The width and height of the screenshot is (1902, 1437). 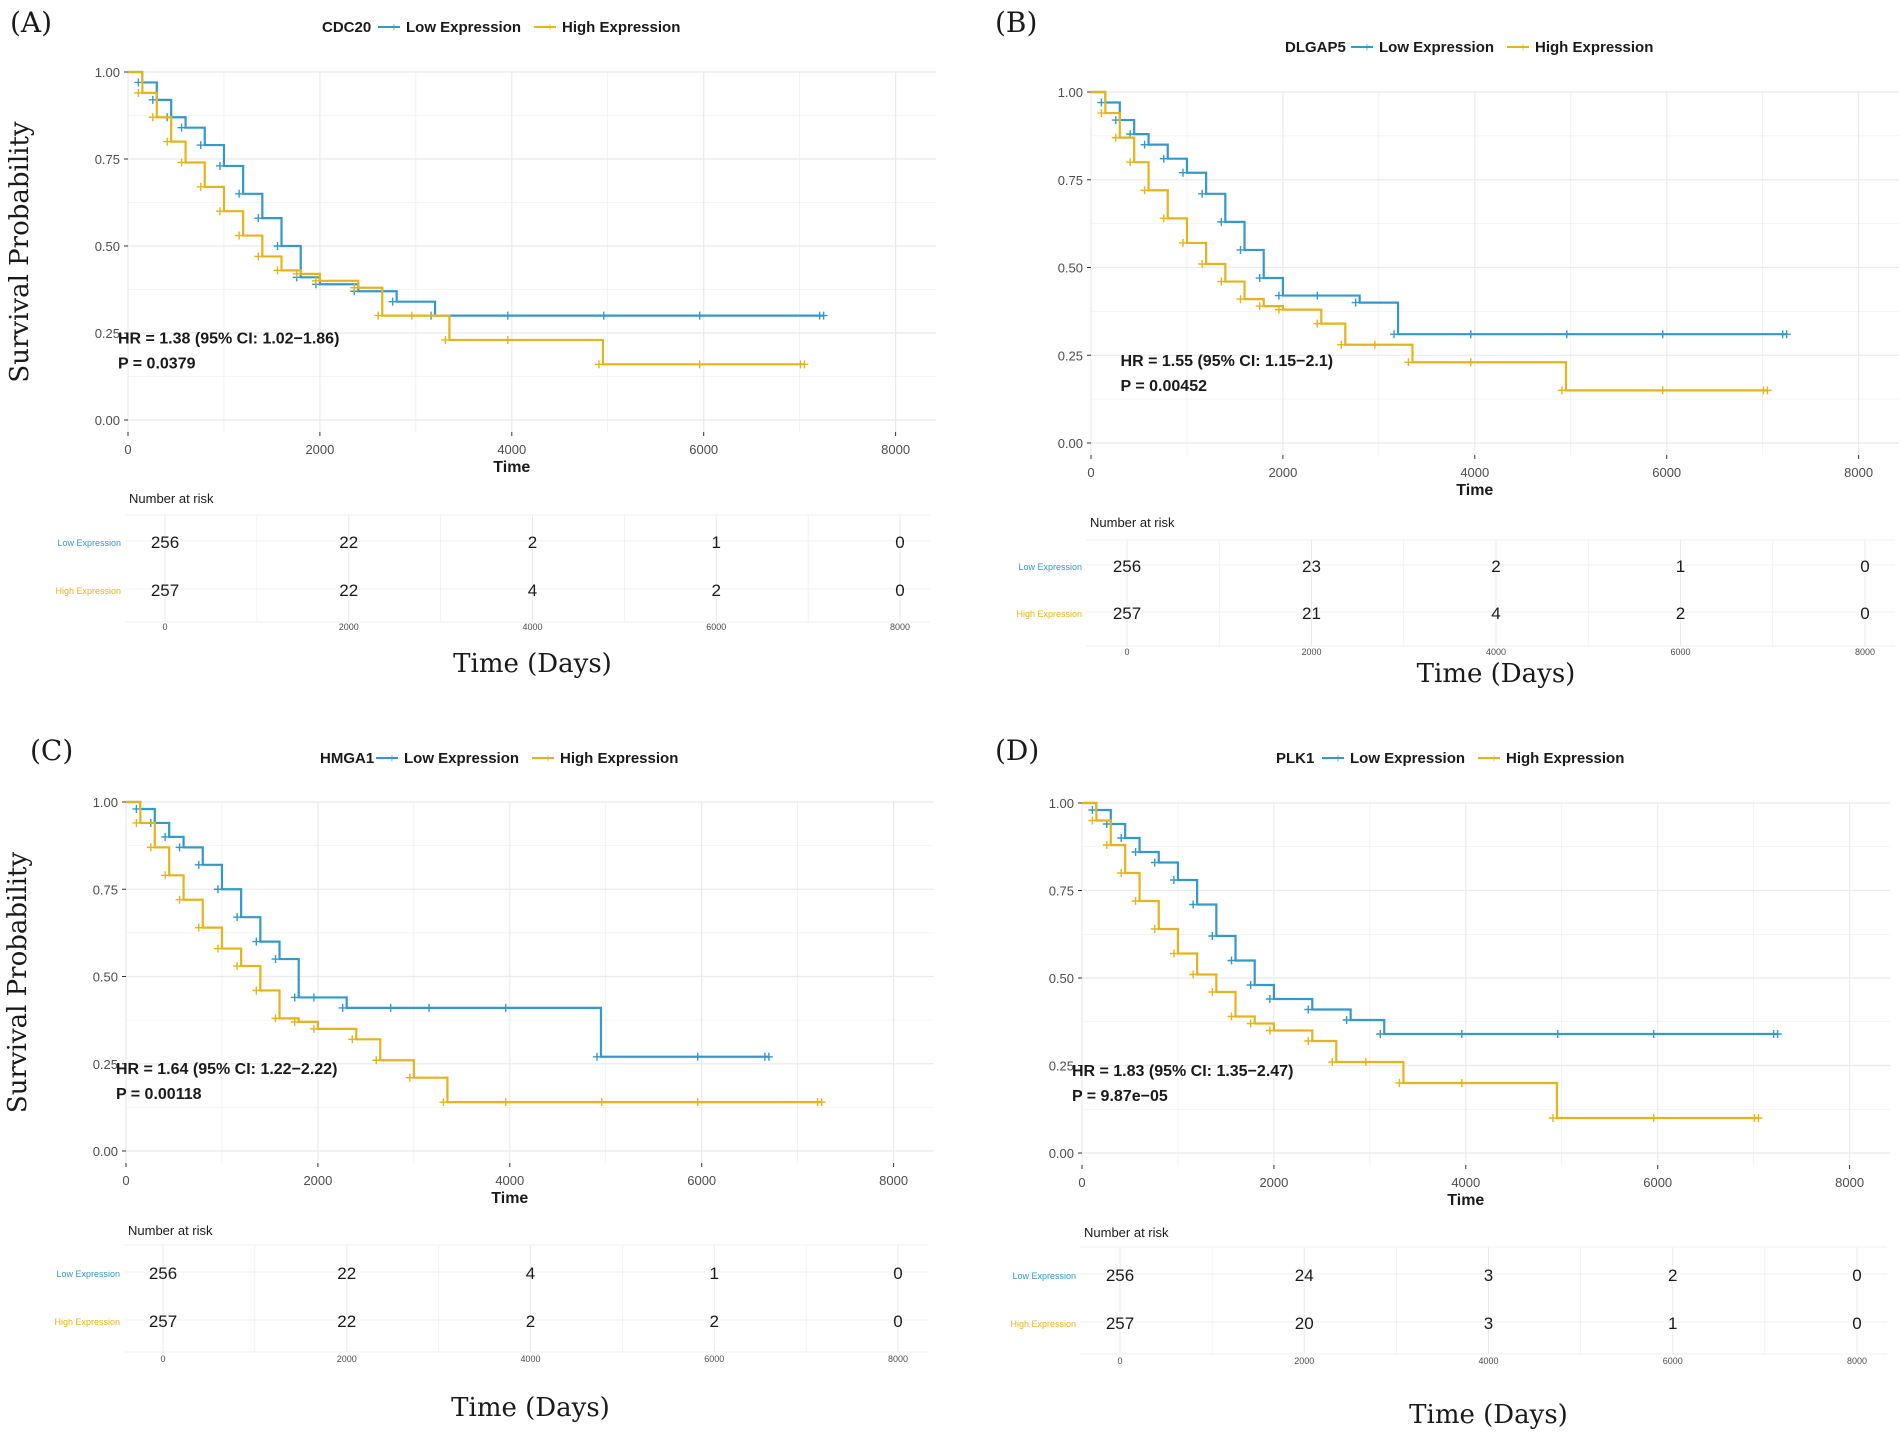 What do you see at coordinates (1672, 1323) in the screenshot?
I see `risk-high-value: 1` at bounding box center [1672, 1323].